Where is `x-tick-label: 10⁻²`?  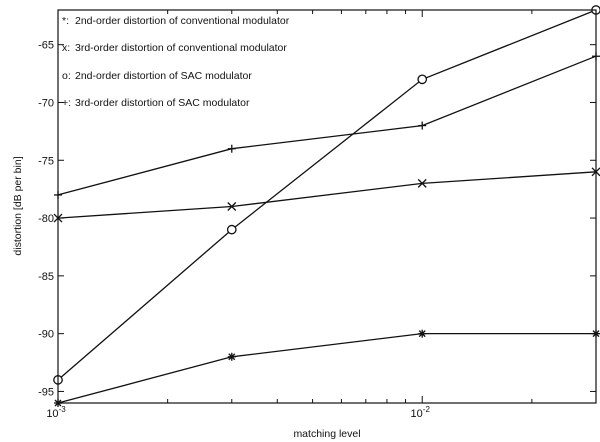 x-tick-label: 10⁻² is located at coordinates (421, 412).